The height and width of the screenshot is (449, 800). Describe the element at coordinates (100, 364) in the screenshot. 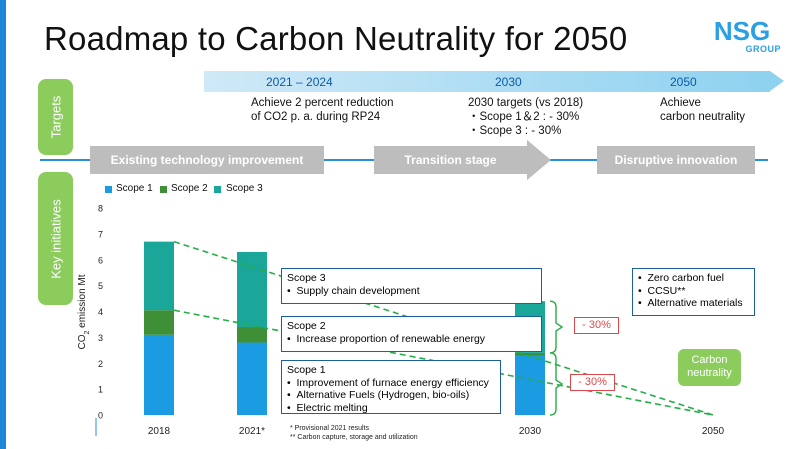

I see `y-tick-label: 2` at that location.